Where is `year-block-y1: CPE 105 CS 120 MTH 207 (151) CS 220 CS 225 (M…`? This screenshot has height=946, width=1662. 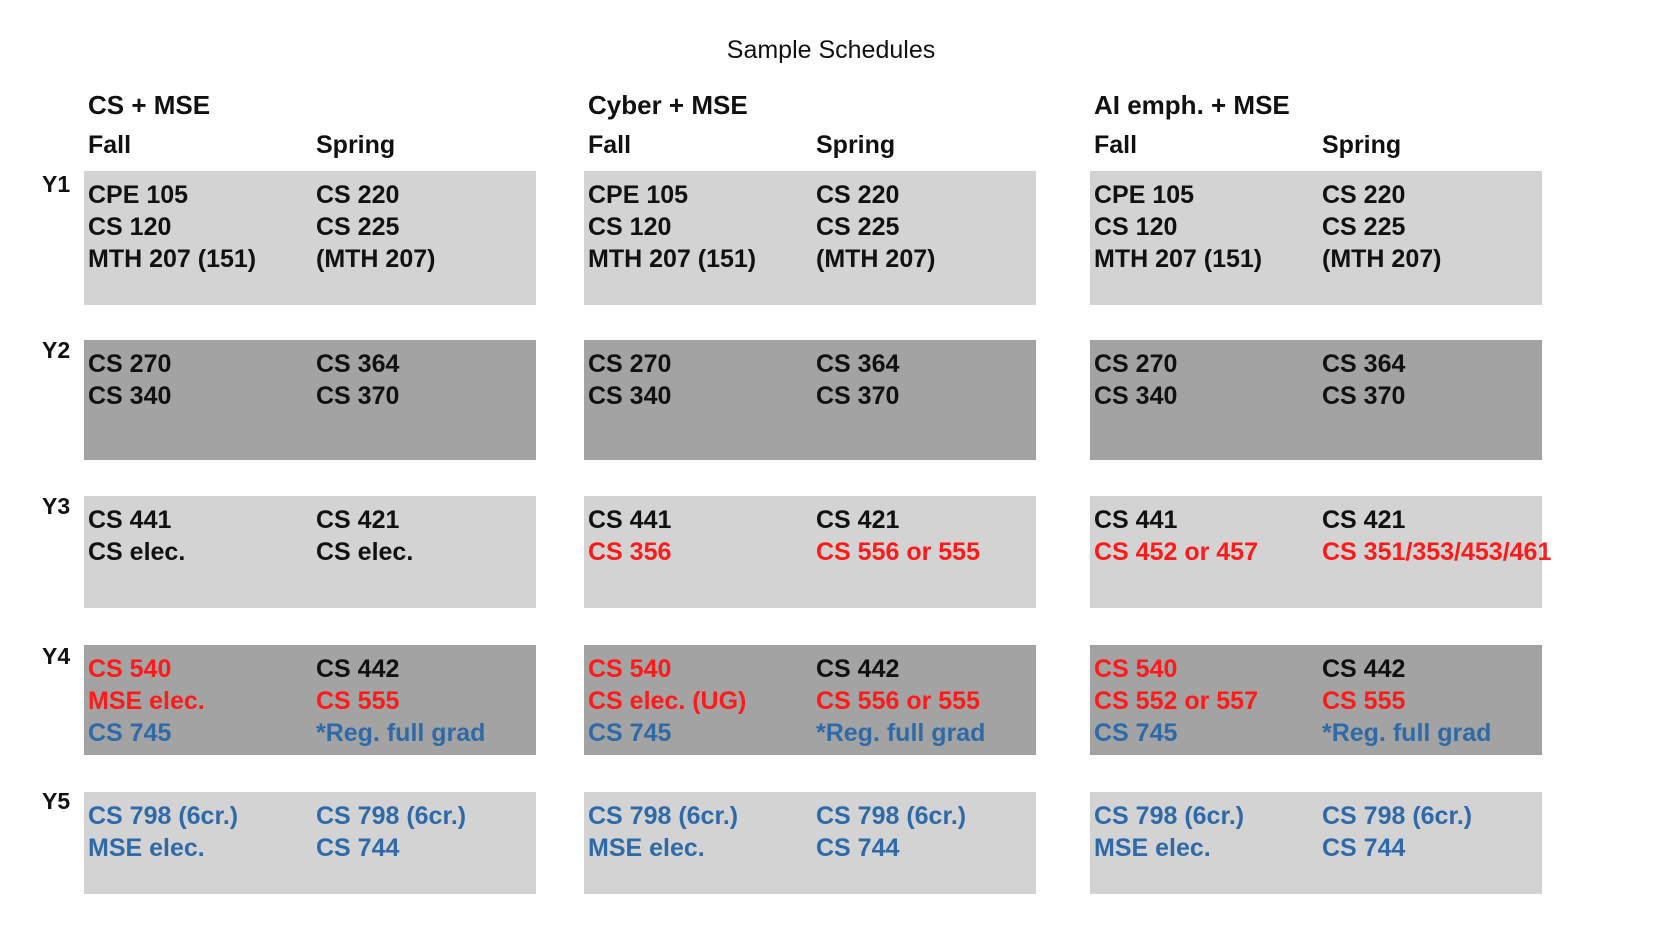 year-block-y1: CPE 105 CS 120 MTH 207 (151) CS 220 CS 225 (M… is located at coordinates (1316, 238).